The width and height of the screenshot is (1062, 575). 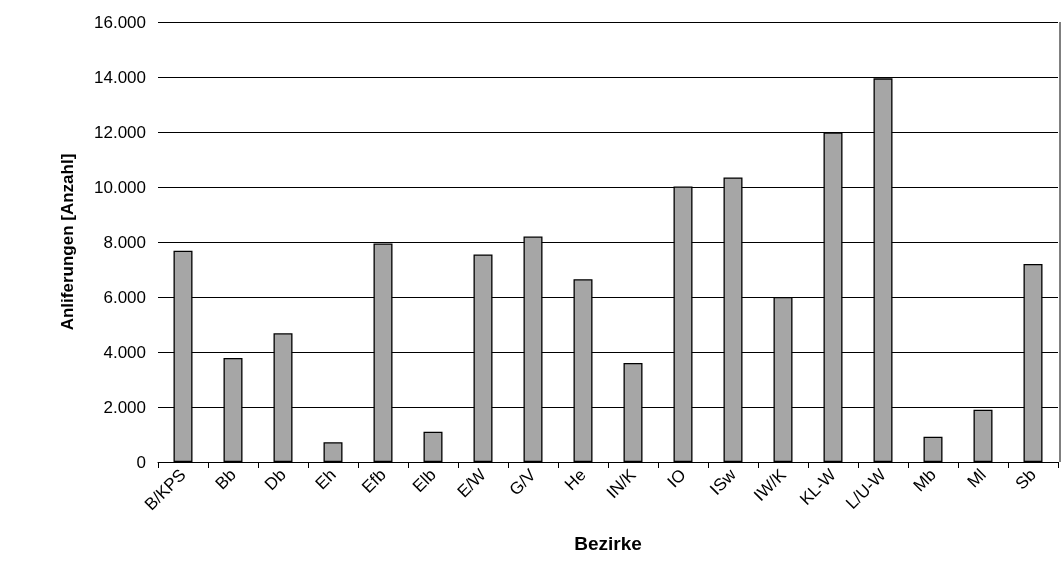 What do you see at coordinates (723, 481) in the screenshot?
I see `x-tick-label: ISw` at bounding box center [723, 481].